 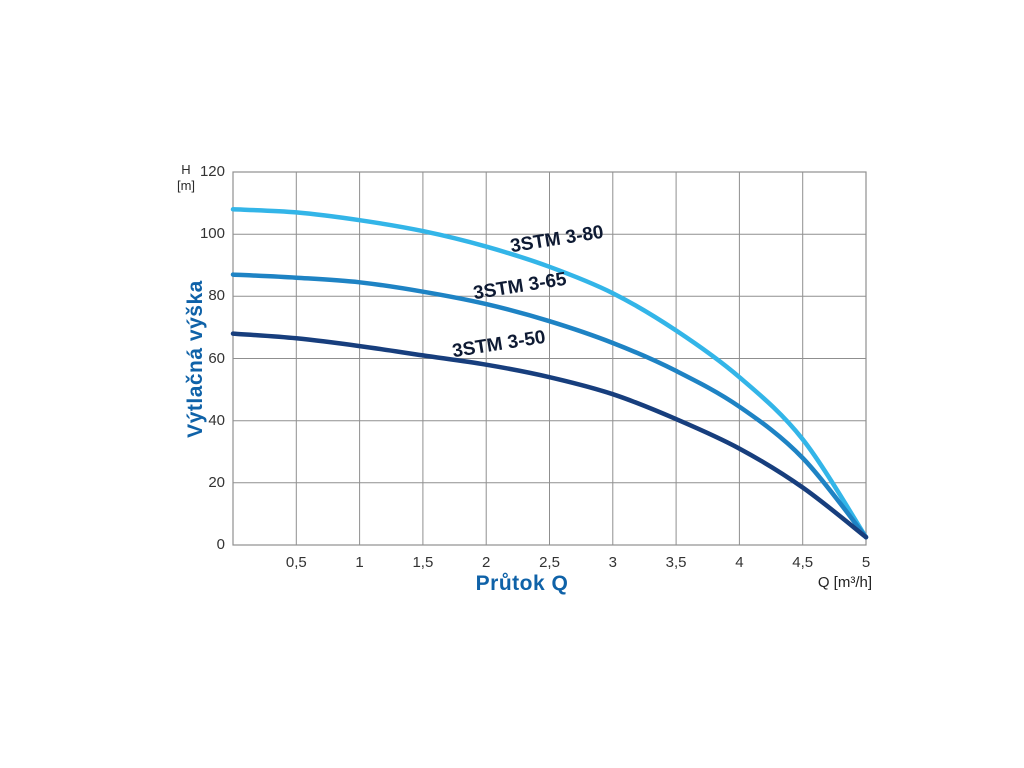 What do you see at coordinates (739, 562) in the screenshot?
I see `x-tick-label: 4` at bounding box center [739, 562].